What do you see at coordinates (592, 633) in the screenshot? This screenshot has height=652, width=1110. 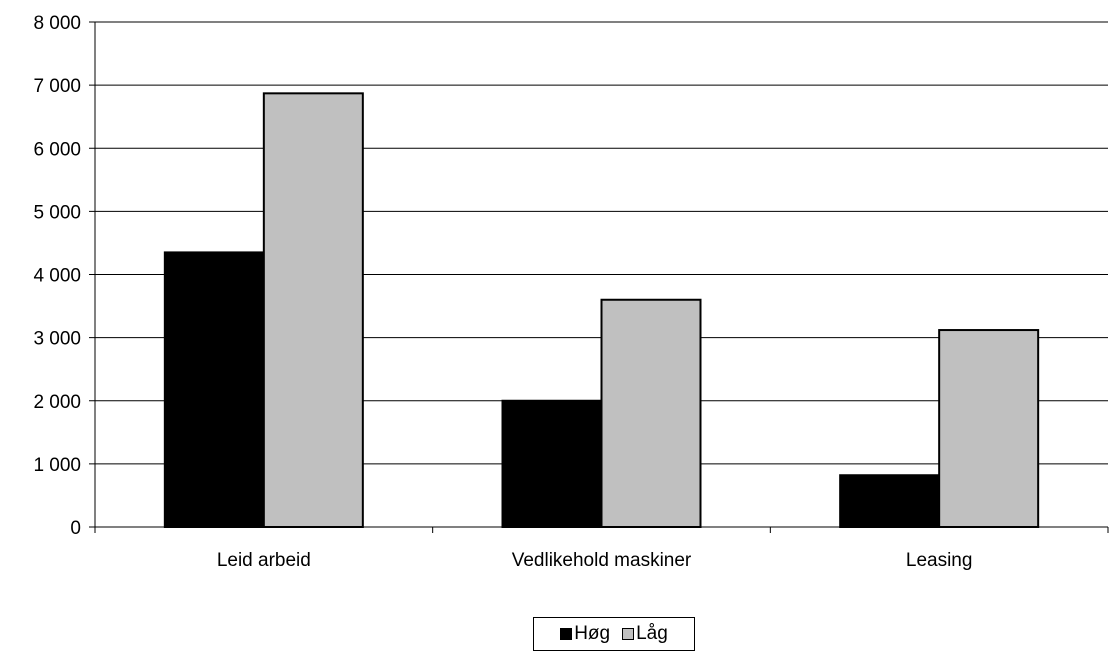 I see `legend-label-series-1: Høg` at bounding box center [592, 633].